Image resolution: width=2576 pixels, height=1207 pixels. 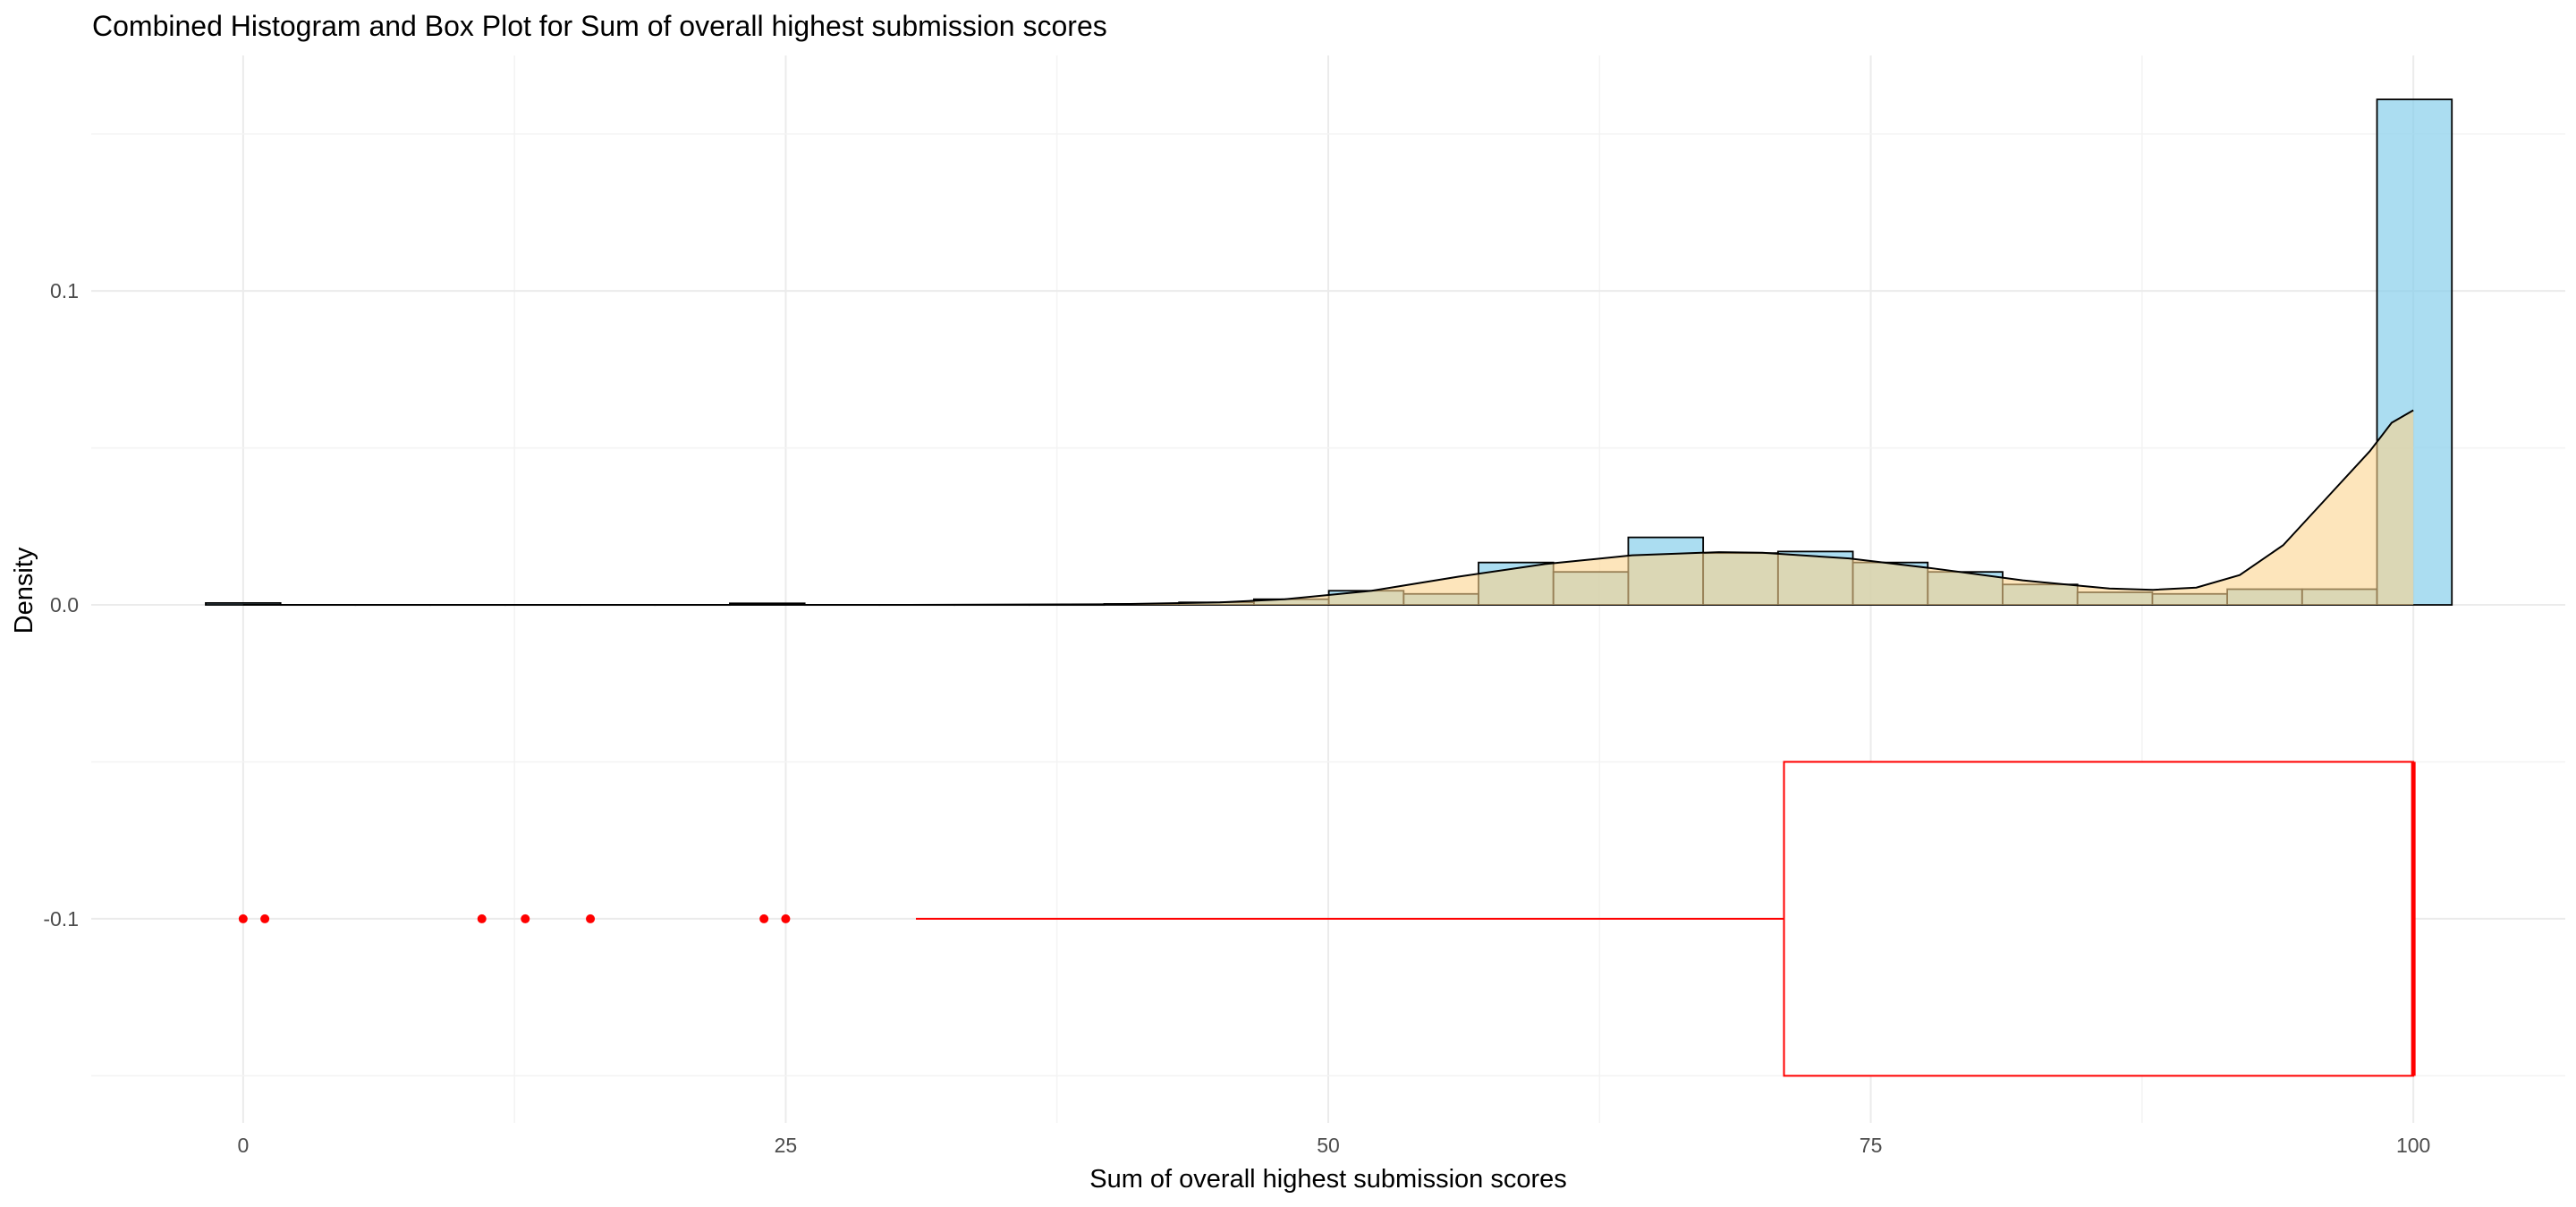 I want to click on y-tick-label: 0.1, so click(x=64, y=290).